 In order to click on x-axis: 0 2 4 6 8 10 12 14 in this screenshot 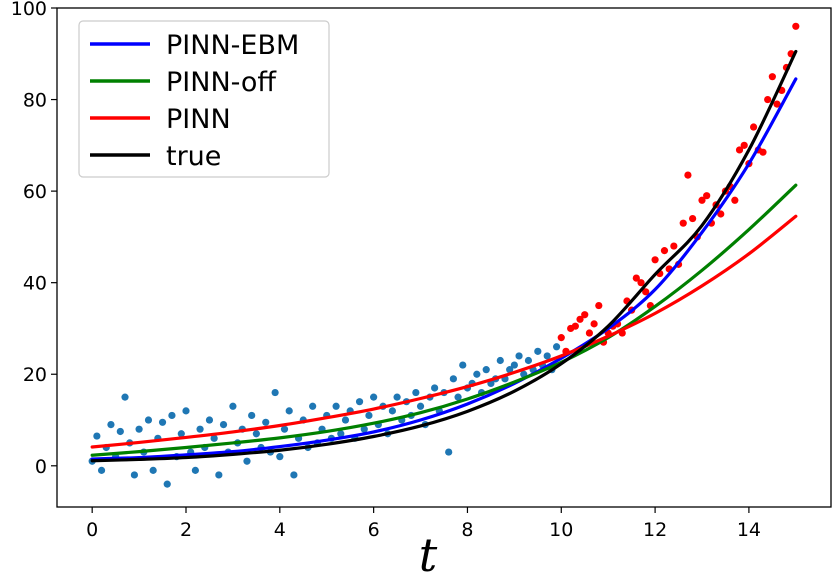, I will do `click(423, 524)`.